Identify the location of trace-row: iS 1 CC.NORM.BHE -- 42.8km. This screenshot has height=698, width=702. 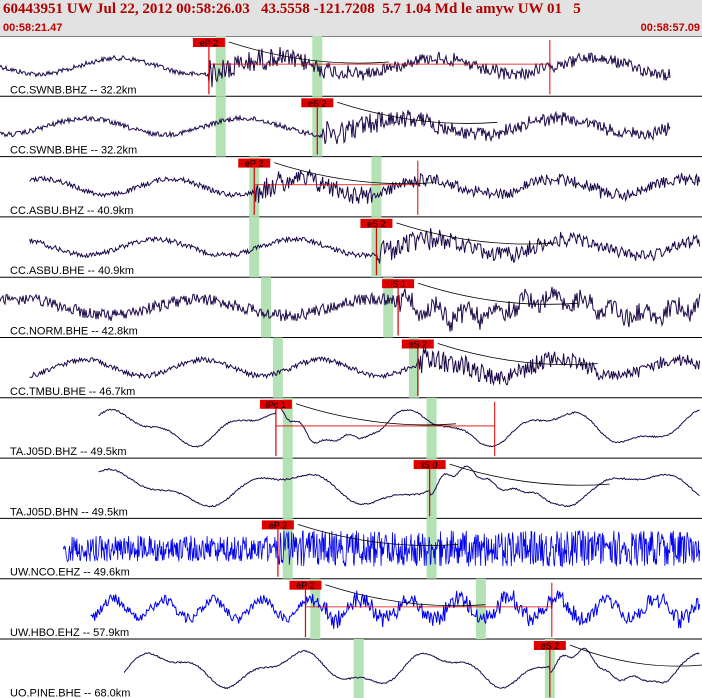
(350, 307).